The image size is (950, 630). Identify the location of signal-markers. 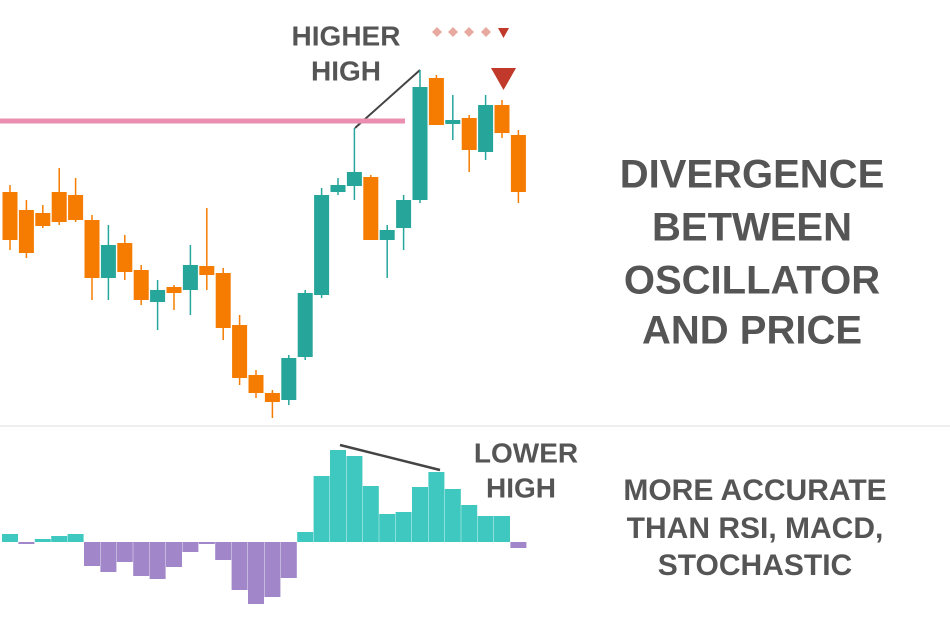
(474, 58).